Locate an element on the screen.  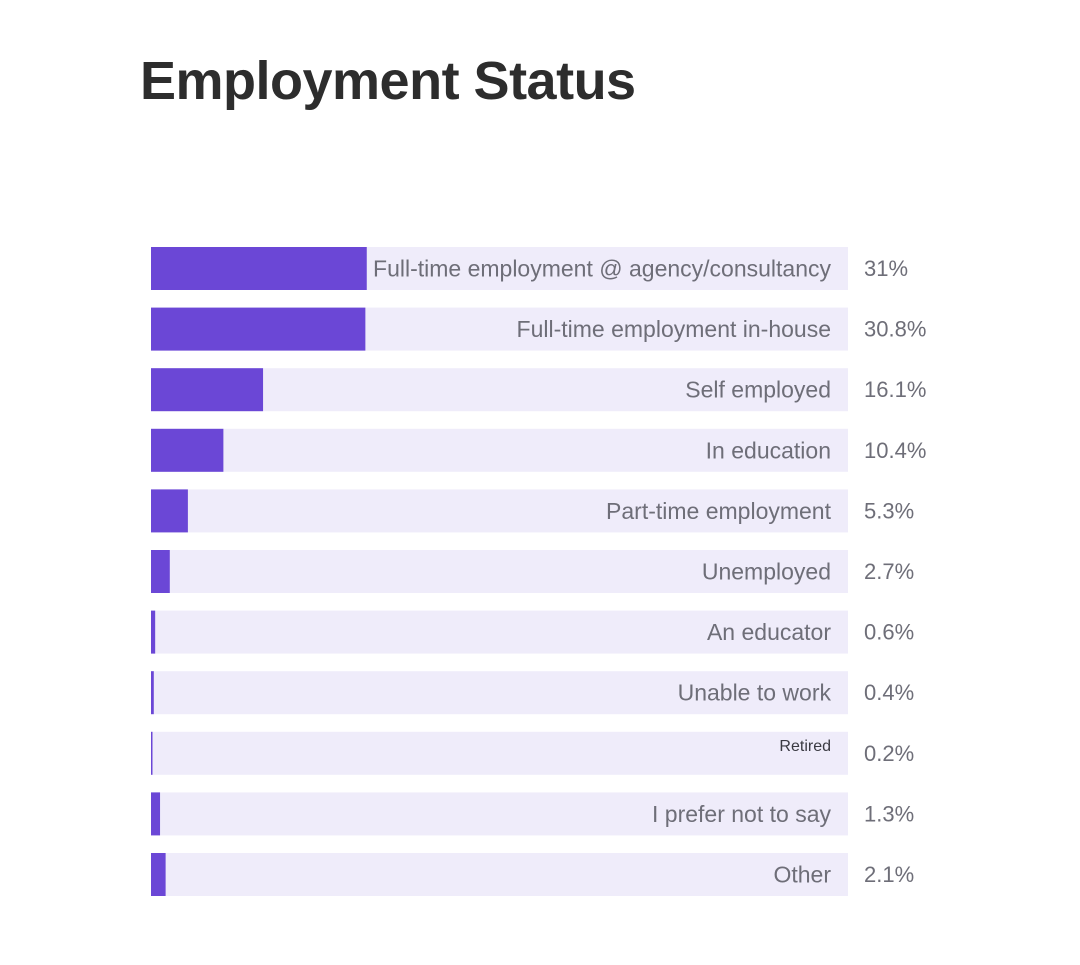
category-label: Part-time employment is located at coordinates (719, 511).